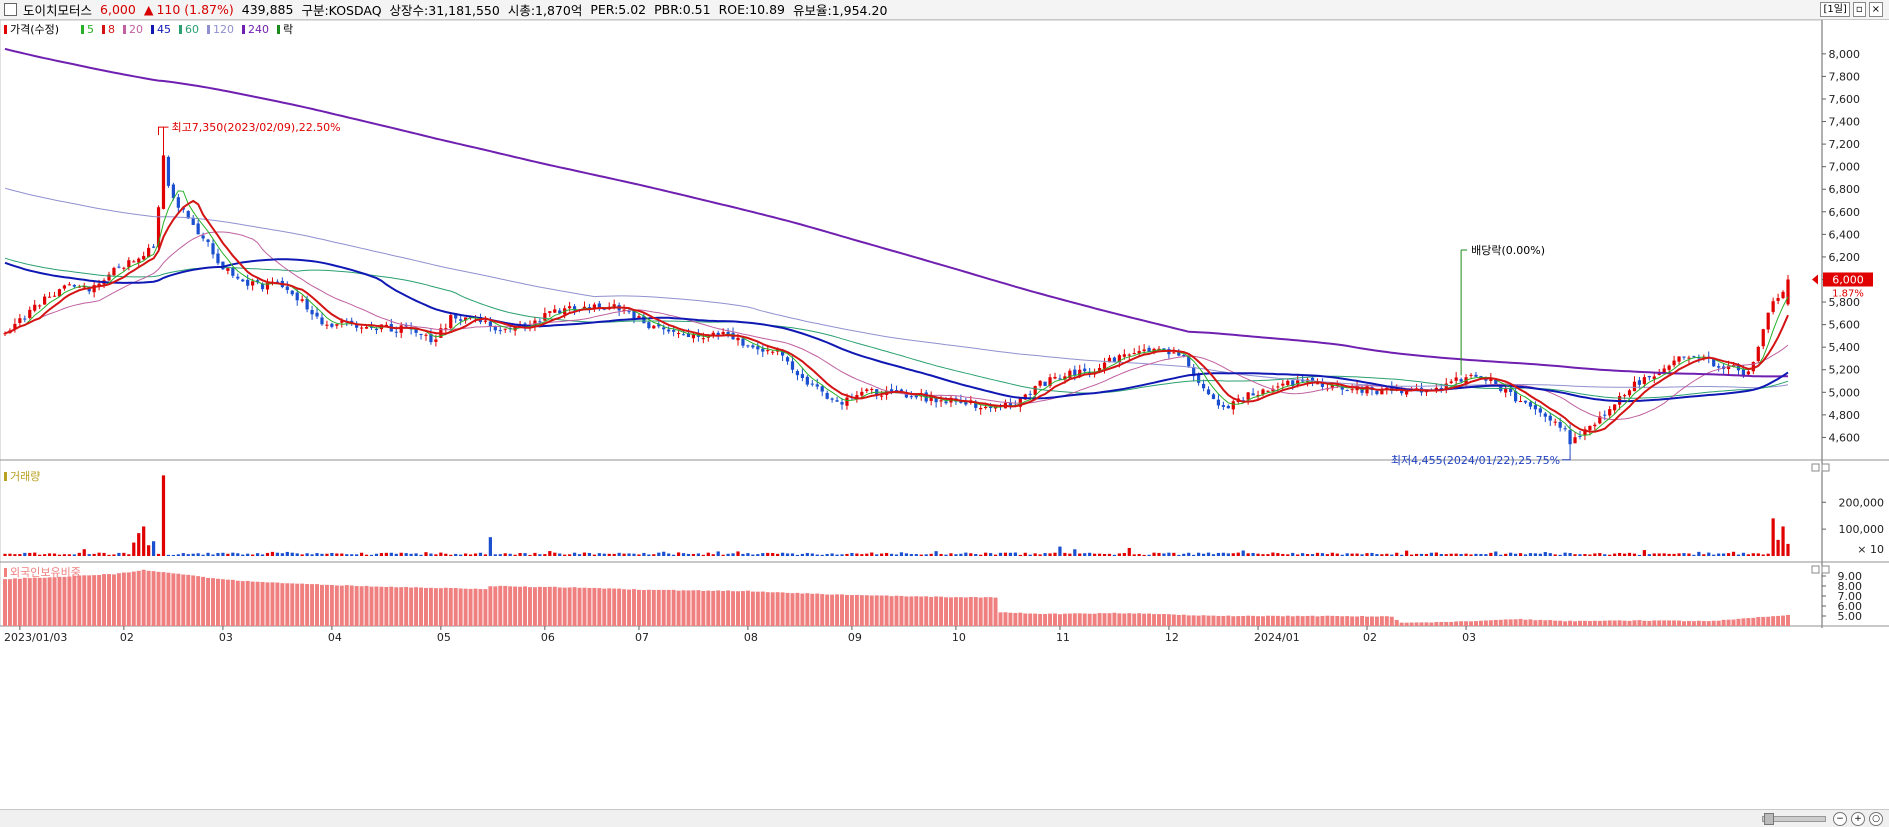  What do you see at coordinates (1769, 819) in the screenshot?
I see `zoom-thumb` at bounding box center [1769, 819].